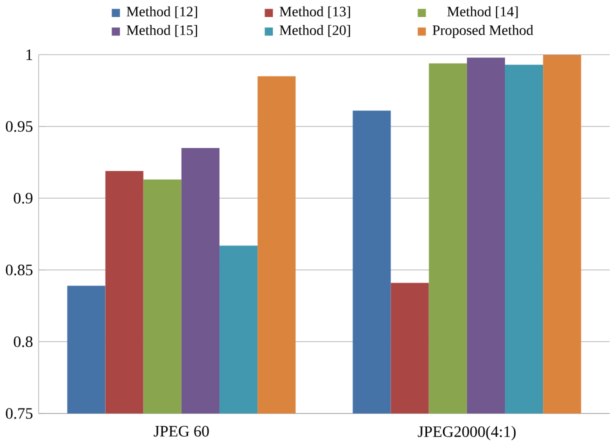 Image resolution: width=610 pixels, height=446 pixels. I want to click on y-tick-label: 0.95, so click(19, 126).